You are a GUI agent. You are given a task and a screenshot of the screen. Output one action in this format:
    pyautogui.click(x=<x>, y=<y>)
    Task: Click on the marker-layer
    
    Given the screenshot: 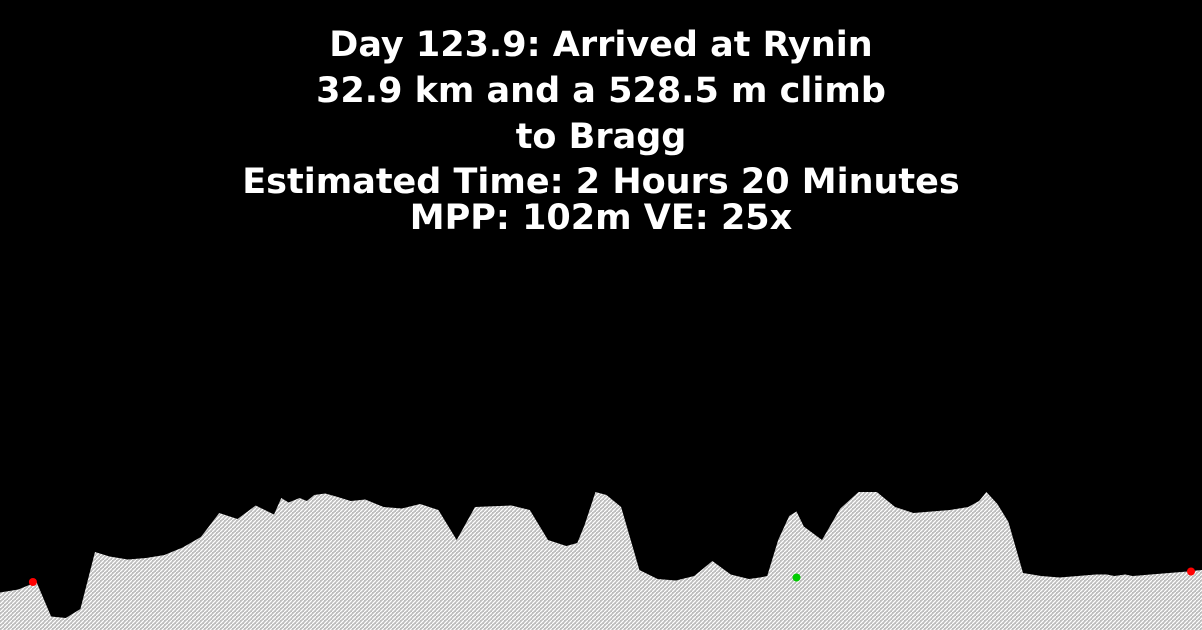 What is the action you would take?
    pyautogui.click(x=611, y=576)
    